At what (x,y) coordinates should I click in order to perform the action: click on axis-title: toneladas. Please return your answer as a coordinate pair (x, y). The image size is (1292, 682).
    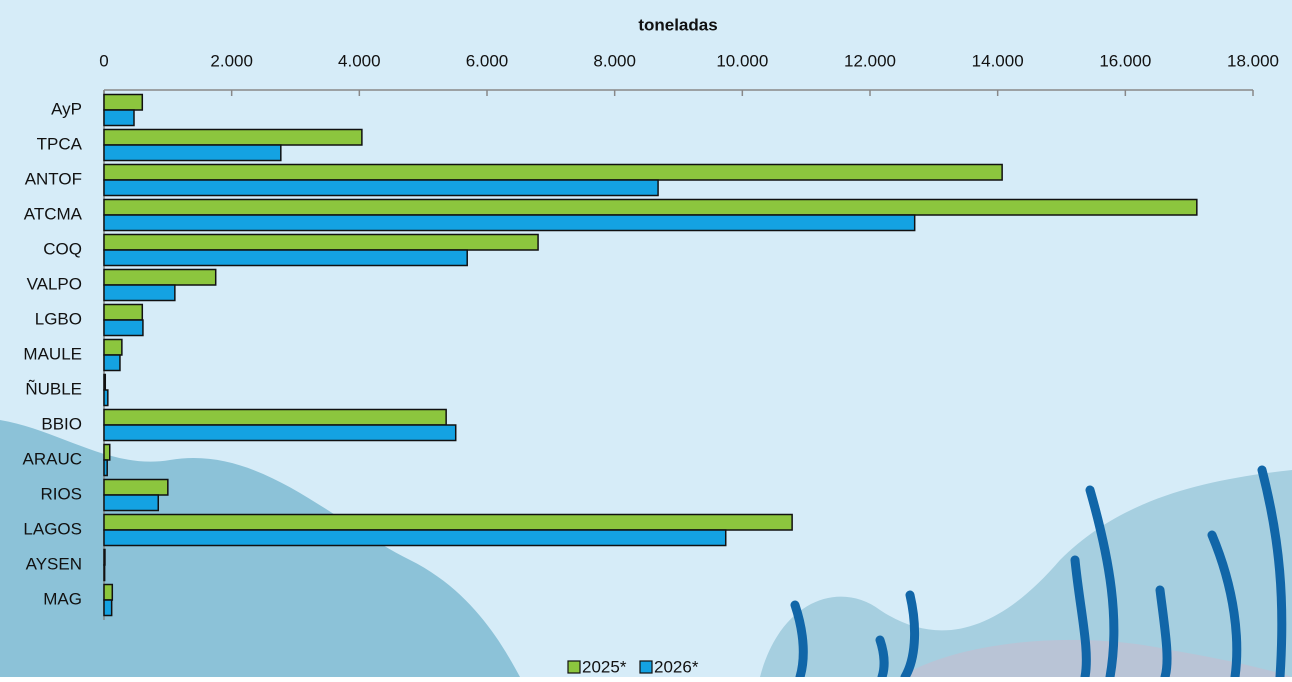
    Looking at the image, I should click on (677, 24).